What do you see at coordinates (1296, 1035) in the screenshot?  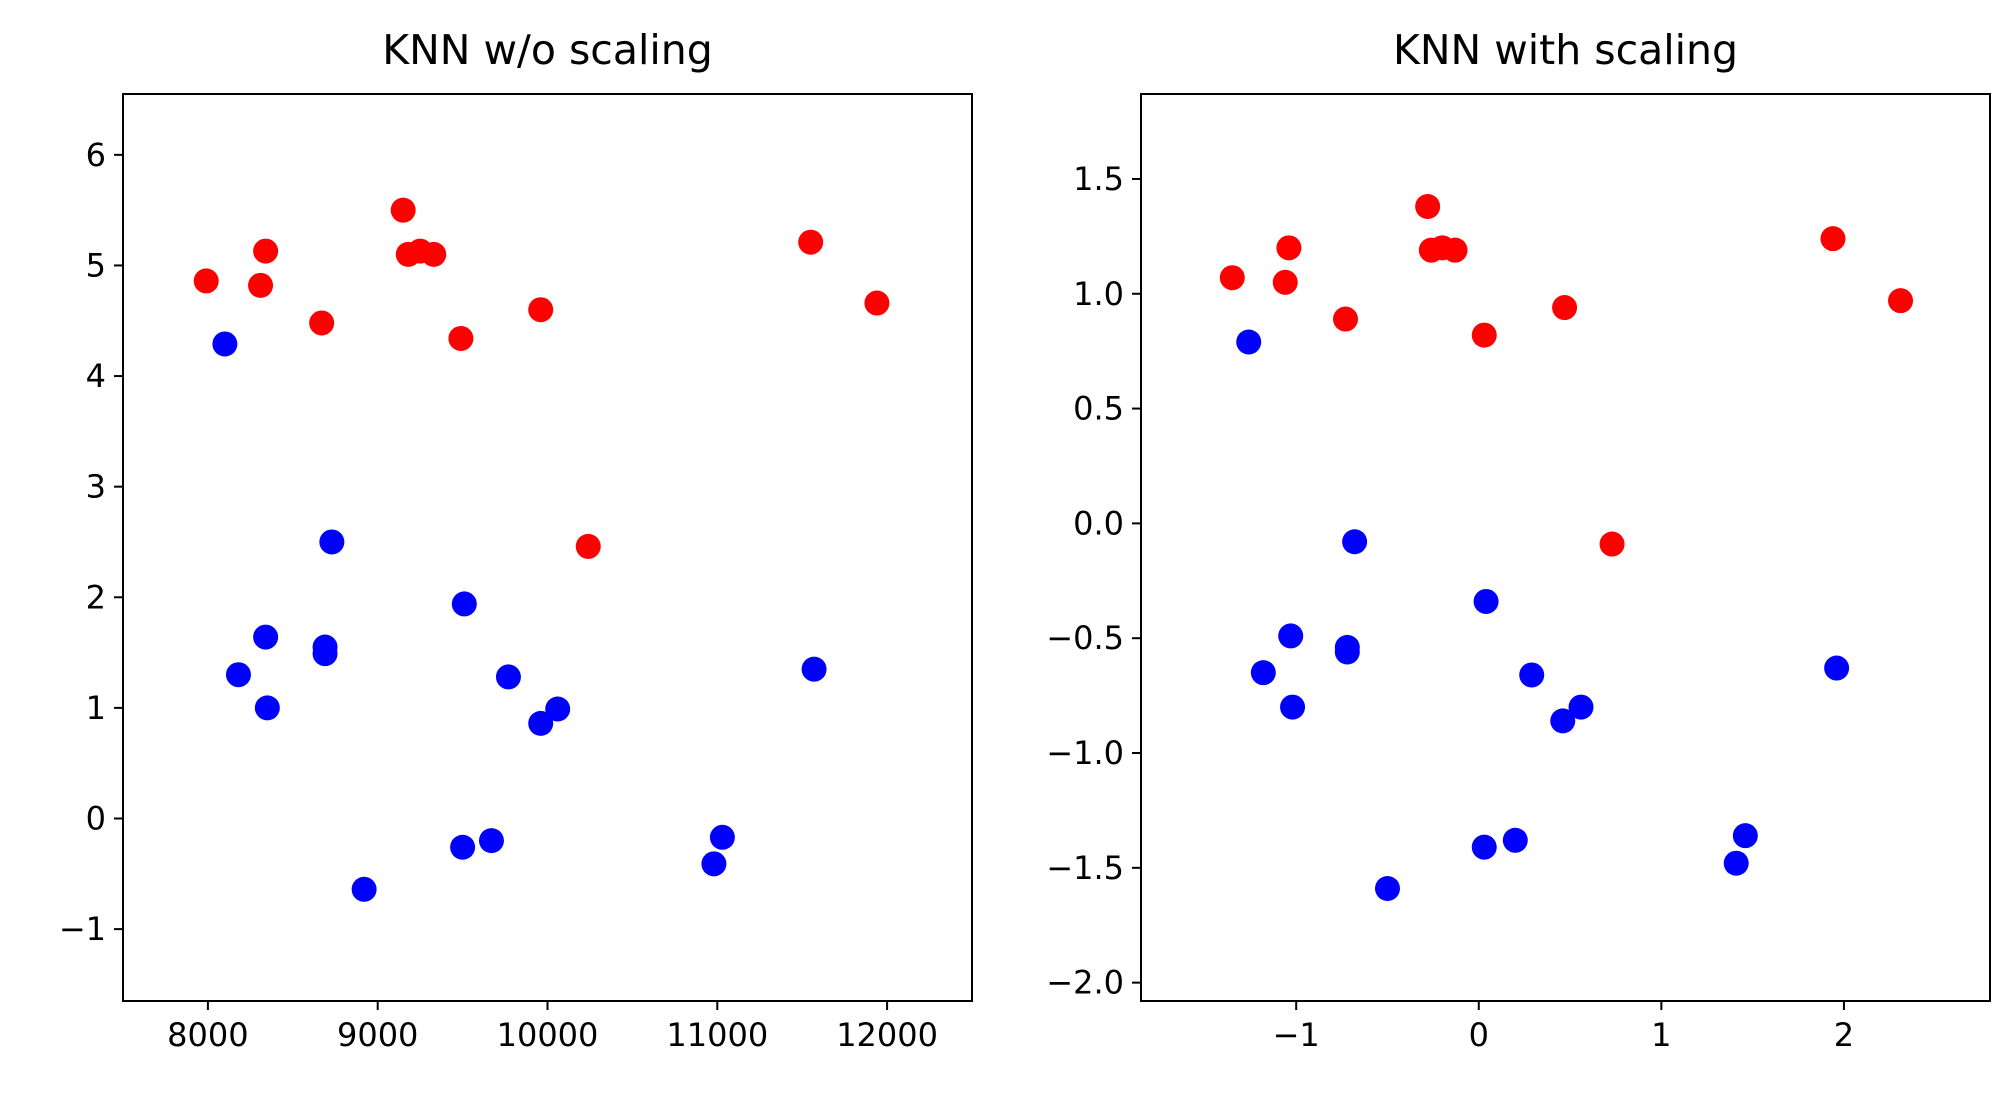 I see `x-tick-label: −1` at bounding box center [1296, 1035].